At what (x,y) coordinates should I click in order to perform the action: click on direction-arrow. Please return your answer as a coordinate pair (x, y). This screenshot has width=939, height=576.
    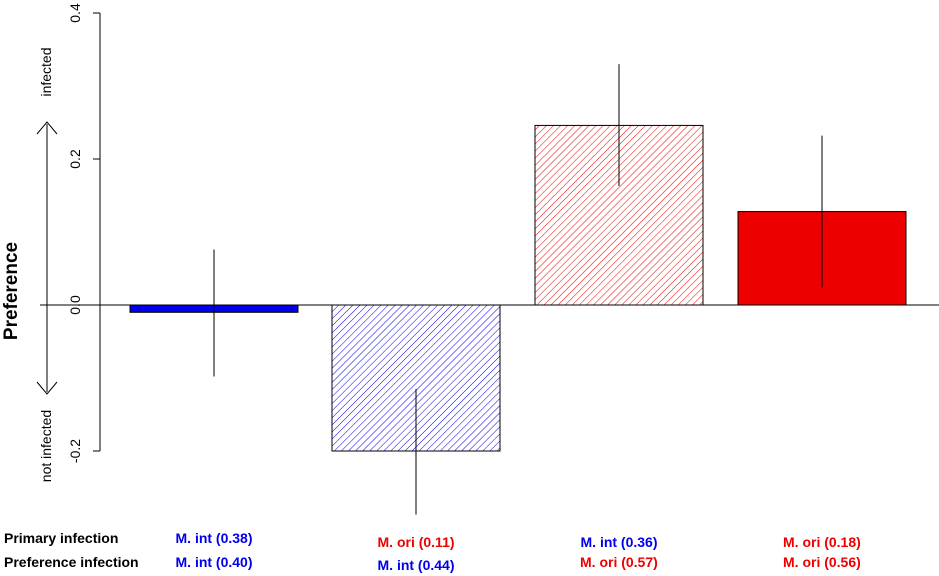
    Looking at the image, I should click on (47, 258).